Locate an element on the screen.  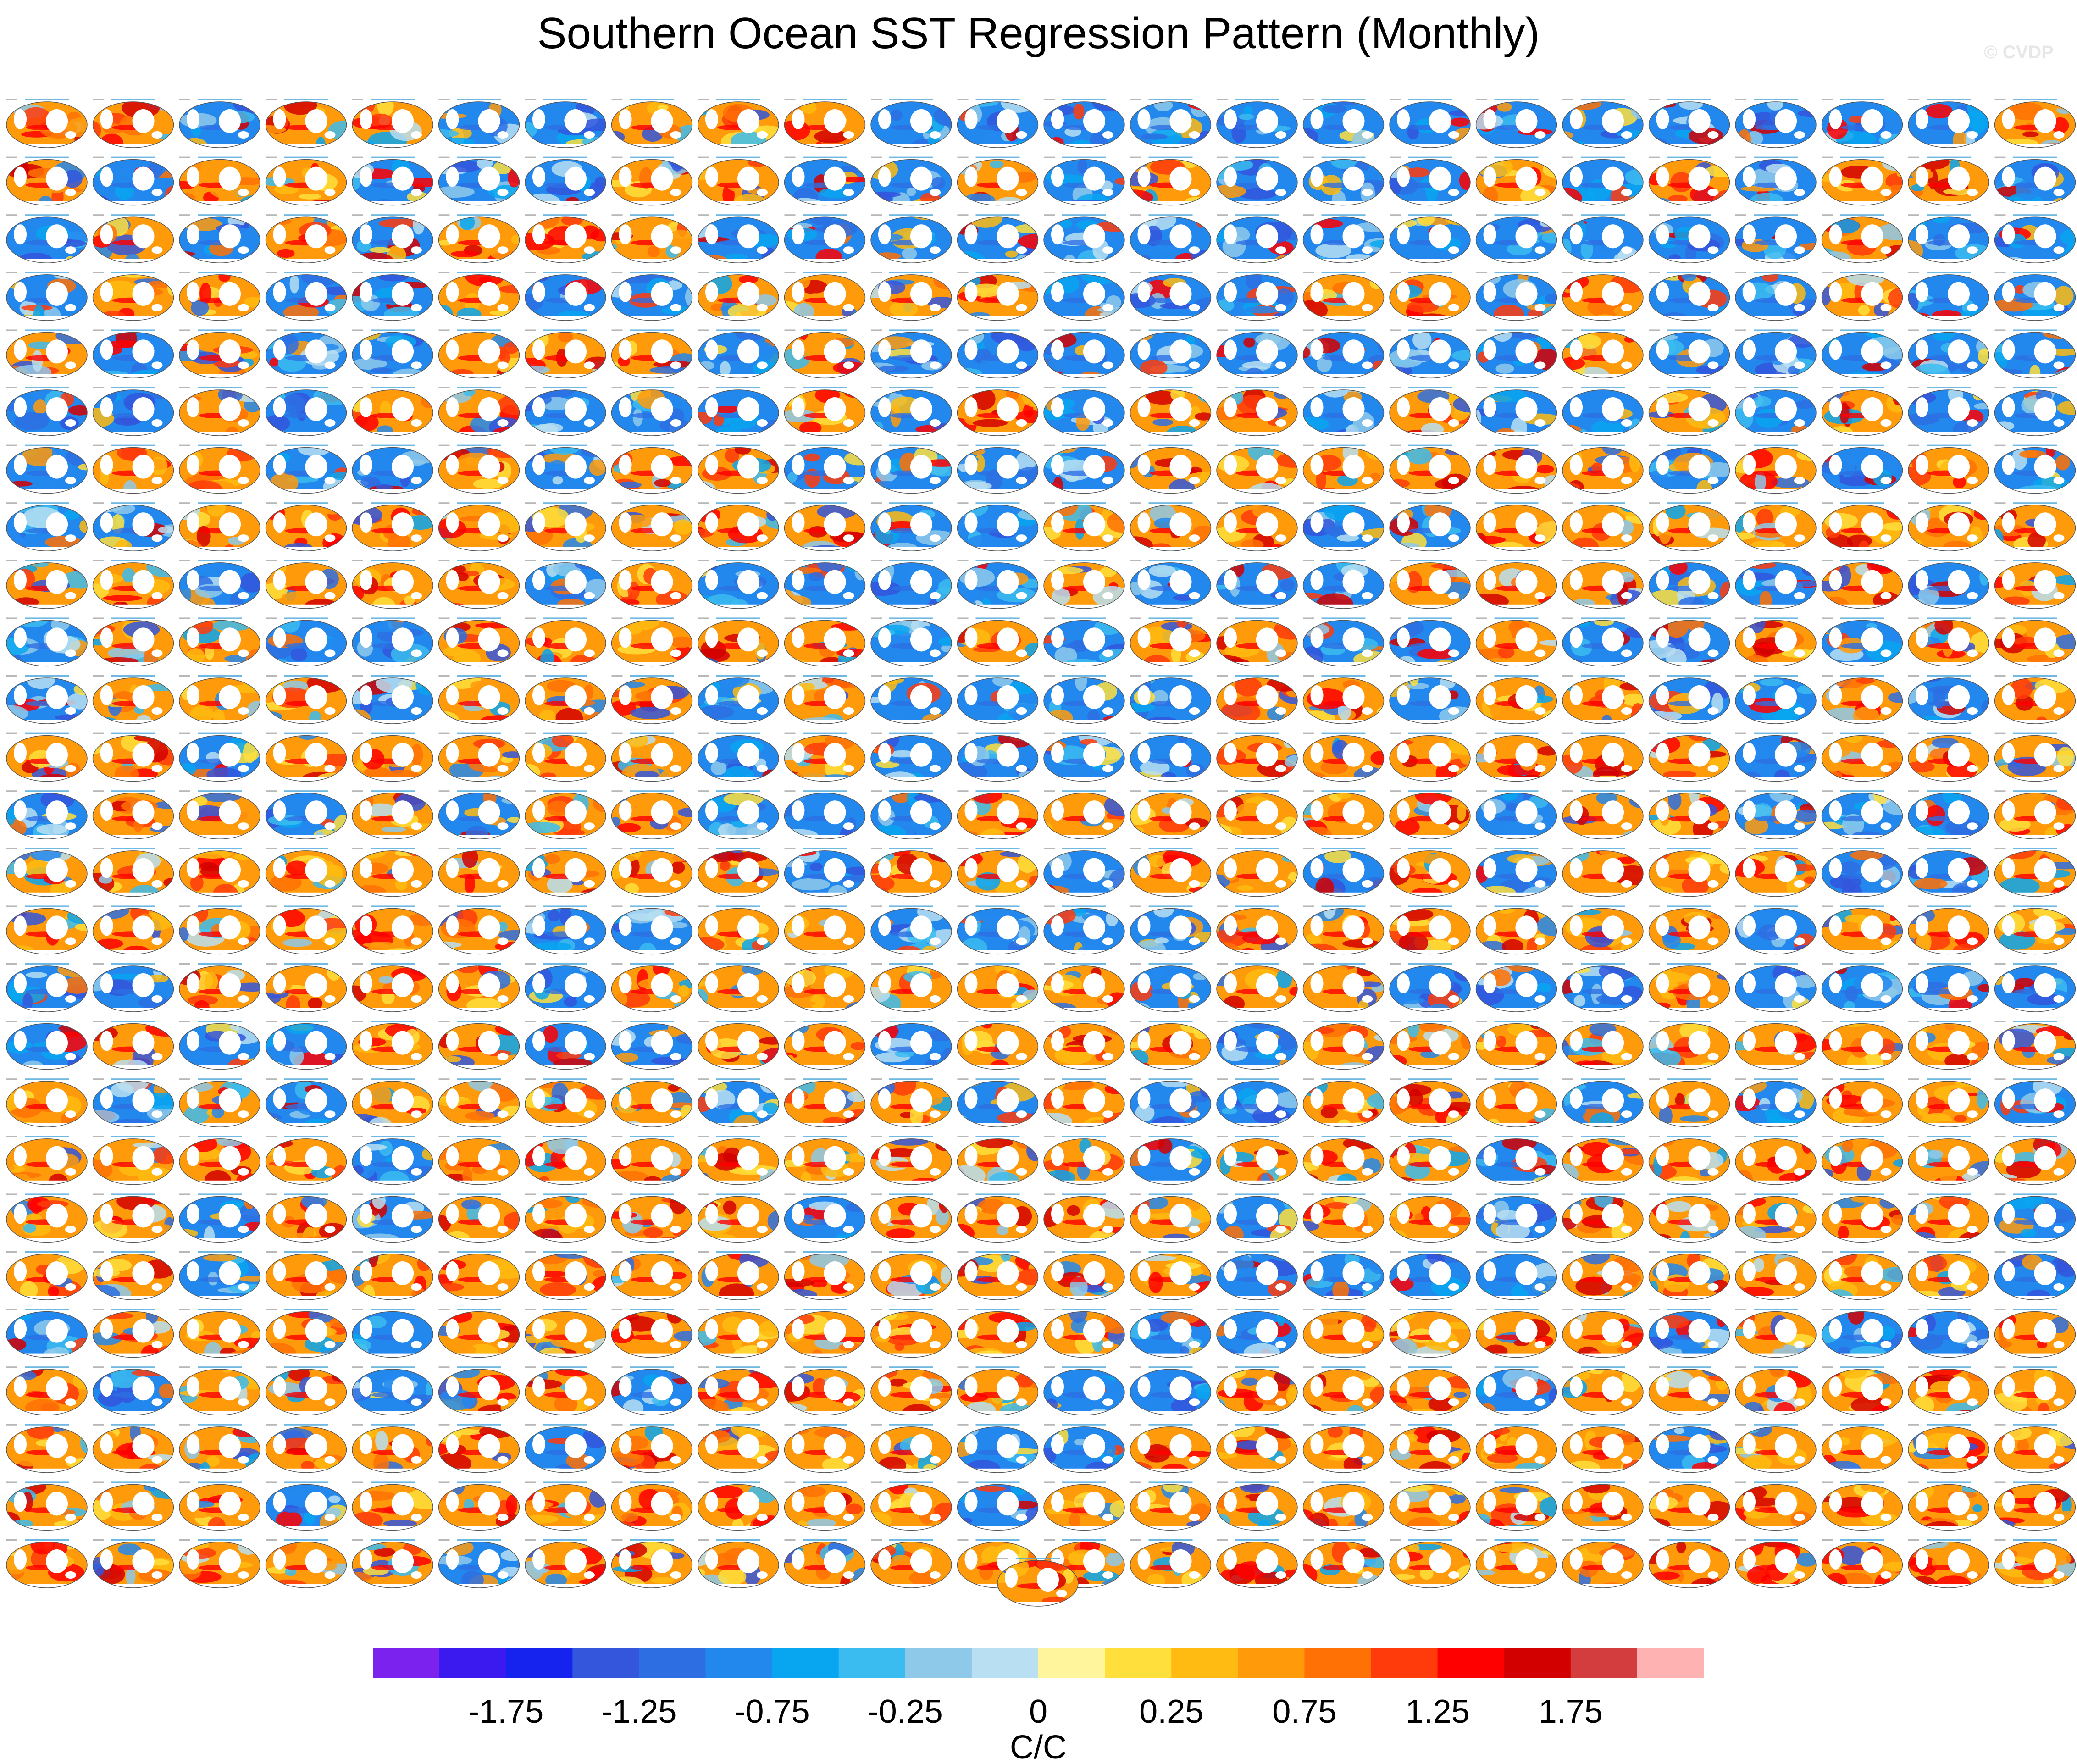
colorbar-tick-label: -0.75 is located at coordinates (772, 1711).